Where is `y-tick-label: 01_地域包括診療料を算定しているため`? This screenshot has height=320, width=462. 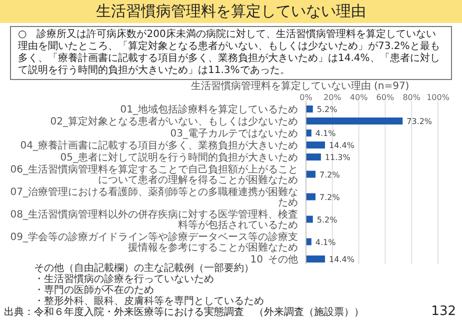
y-tick-label: 01_地域包括診療料を算定しているため is located at coordinates (209, 110).